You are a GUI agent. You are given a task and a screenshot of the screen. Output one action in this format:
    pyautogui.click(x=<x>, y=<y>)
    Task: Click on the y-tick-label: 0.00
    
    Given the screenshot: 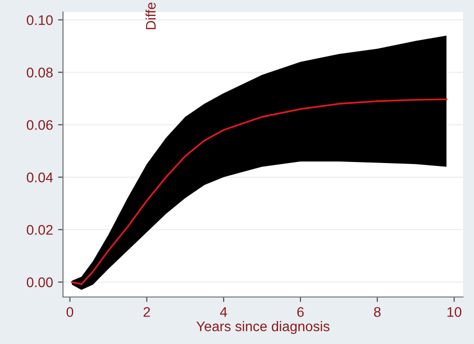 What is the action you would take?
    pyautogui.click(x=39, y=282)
    